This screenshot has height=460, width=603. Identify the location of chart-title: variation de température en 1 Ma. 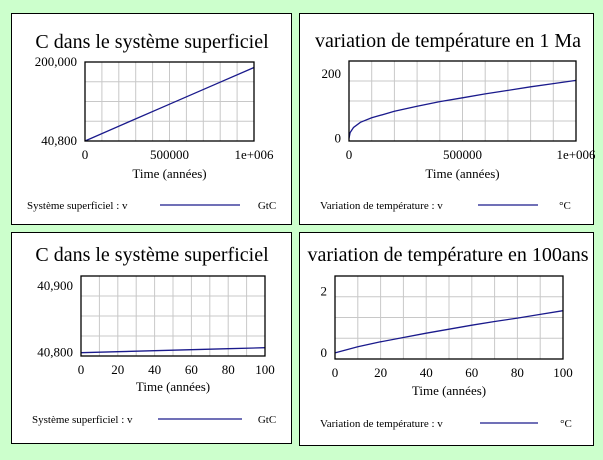
(448, 41).